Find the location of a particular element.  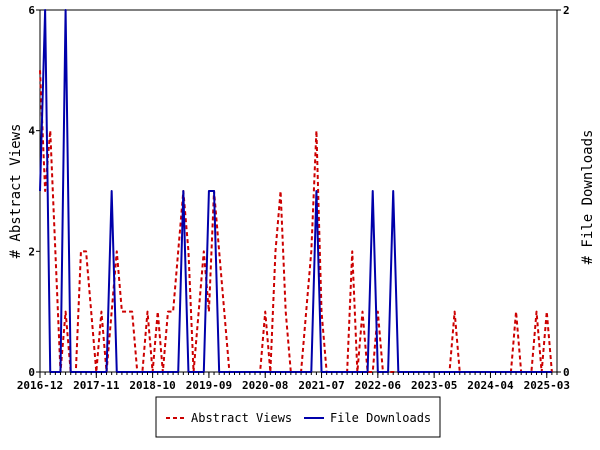

x-tick-label: 2018-10 is located at coordinates (152, 385).